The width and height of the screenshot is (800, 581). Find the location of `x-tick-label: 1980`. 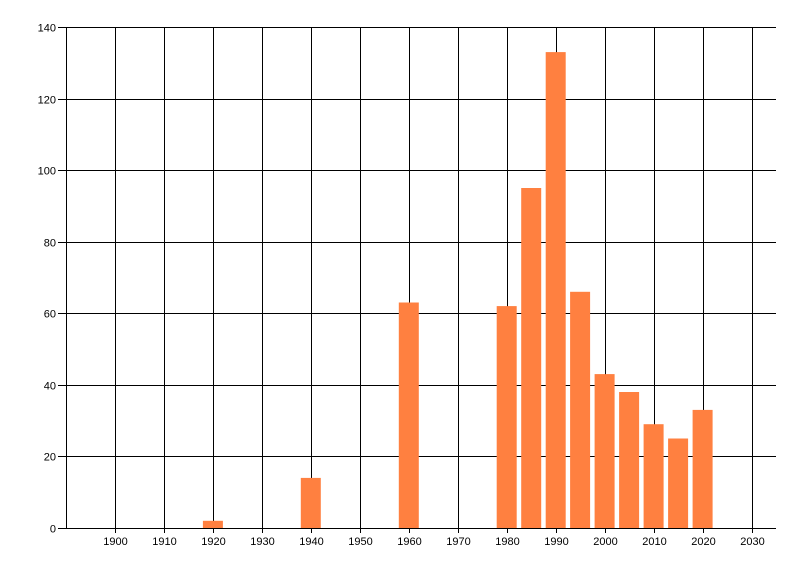

x-tick-label: 1980 is located at coordinates (507, 542).